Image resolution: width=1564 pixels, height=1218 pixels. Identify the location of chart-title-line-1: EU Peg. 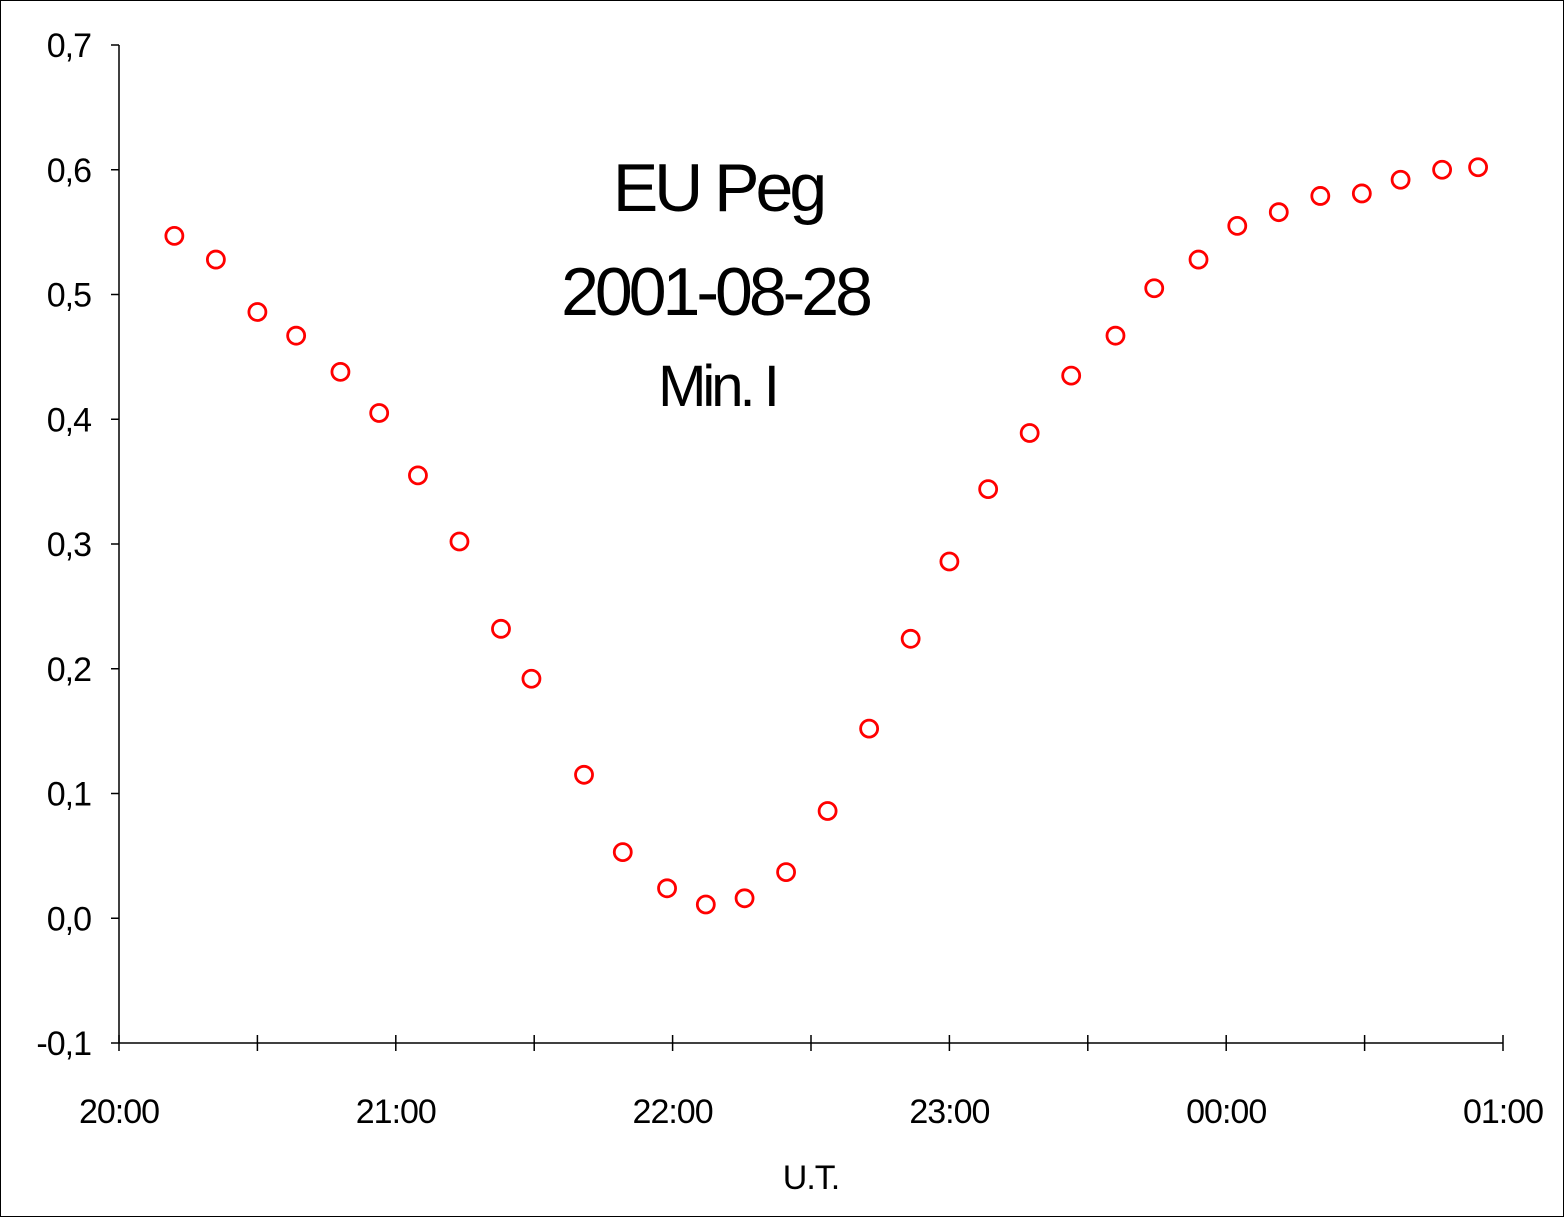
(718, 188).